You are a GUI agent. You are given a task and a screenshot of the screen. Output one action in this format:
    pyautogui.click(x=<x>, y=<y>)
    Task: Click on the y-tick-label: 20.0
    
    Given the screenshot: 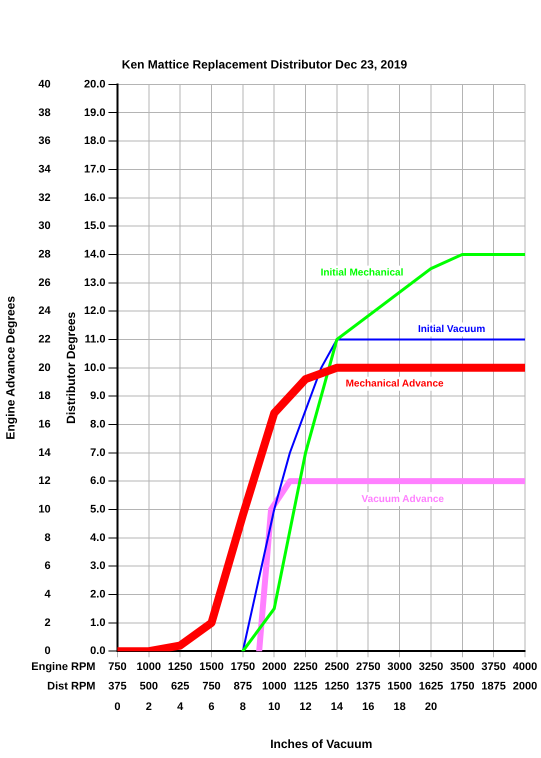 What is the action you would take?
    pyautogui.click(x=95, y=84)
    